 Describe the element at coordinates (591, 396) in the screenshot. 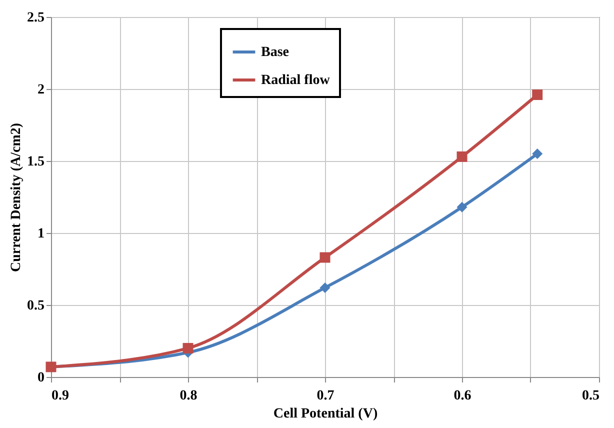

I see `x-tick-label: 0.5` at that location.